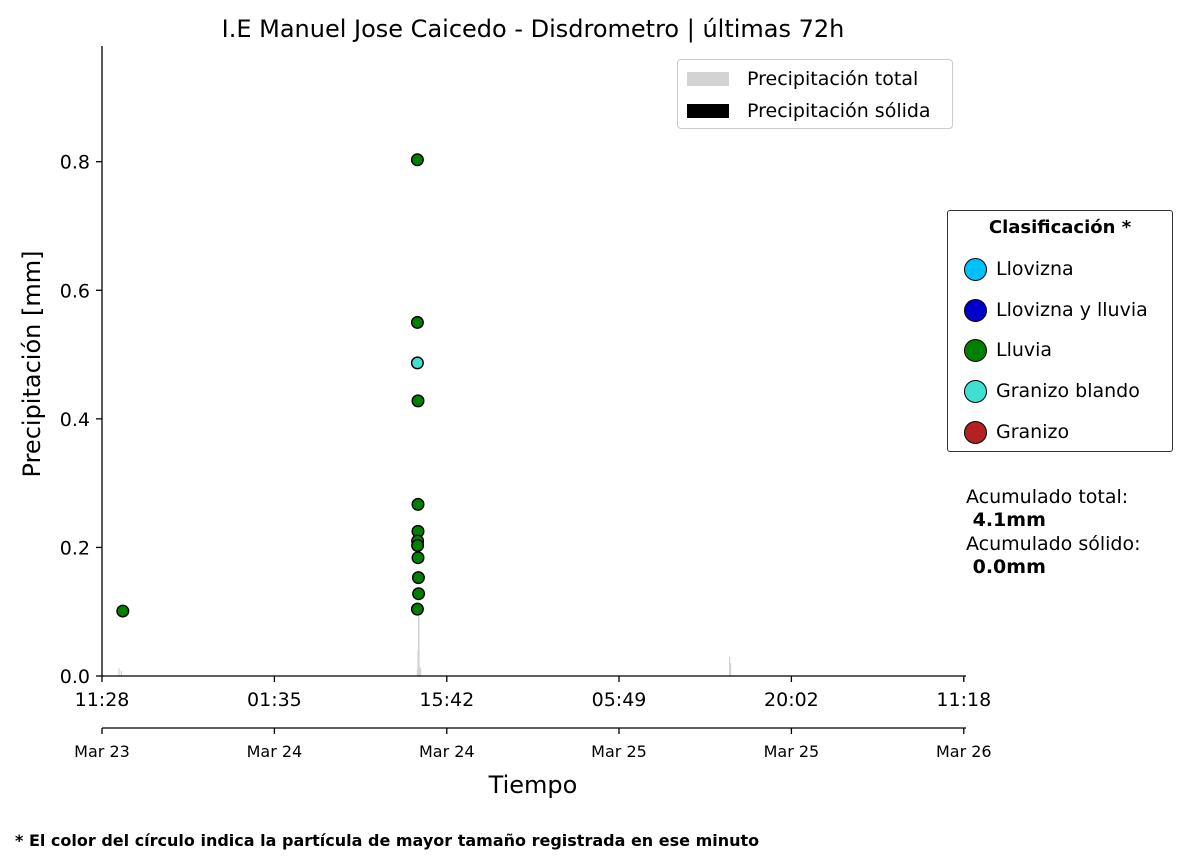 The image size is (1178, 868). I want to click on accumulated-solid-value: 0.0mm, so click(1006, 567).